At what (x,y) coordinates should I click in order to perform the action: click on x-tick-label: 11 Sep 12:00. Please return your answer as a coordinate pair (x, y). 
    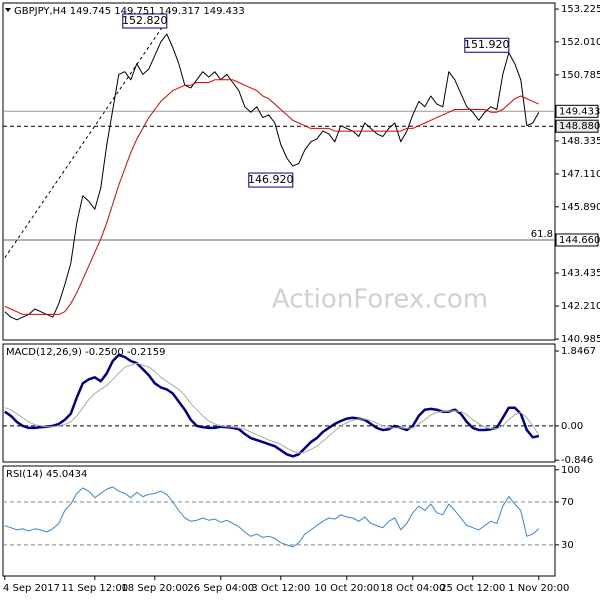
    Looking at the image, I should click on (94, 588).